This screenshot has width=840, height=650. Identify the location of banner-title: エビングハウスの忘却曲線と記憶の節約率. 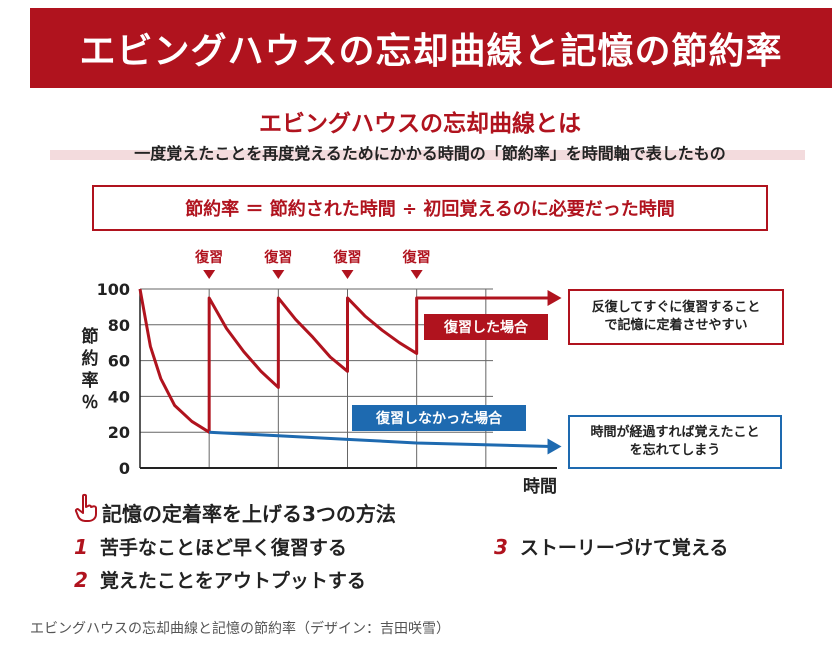
(431, 51).